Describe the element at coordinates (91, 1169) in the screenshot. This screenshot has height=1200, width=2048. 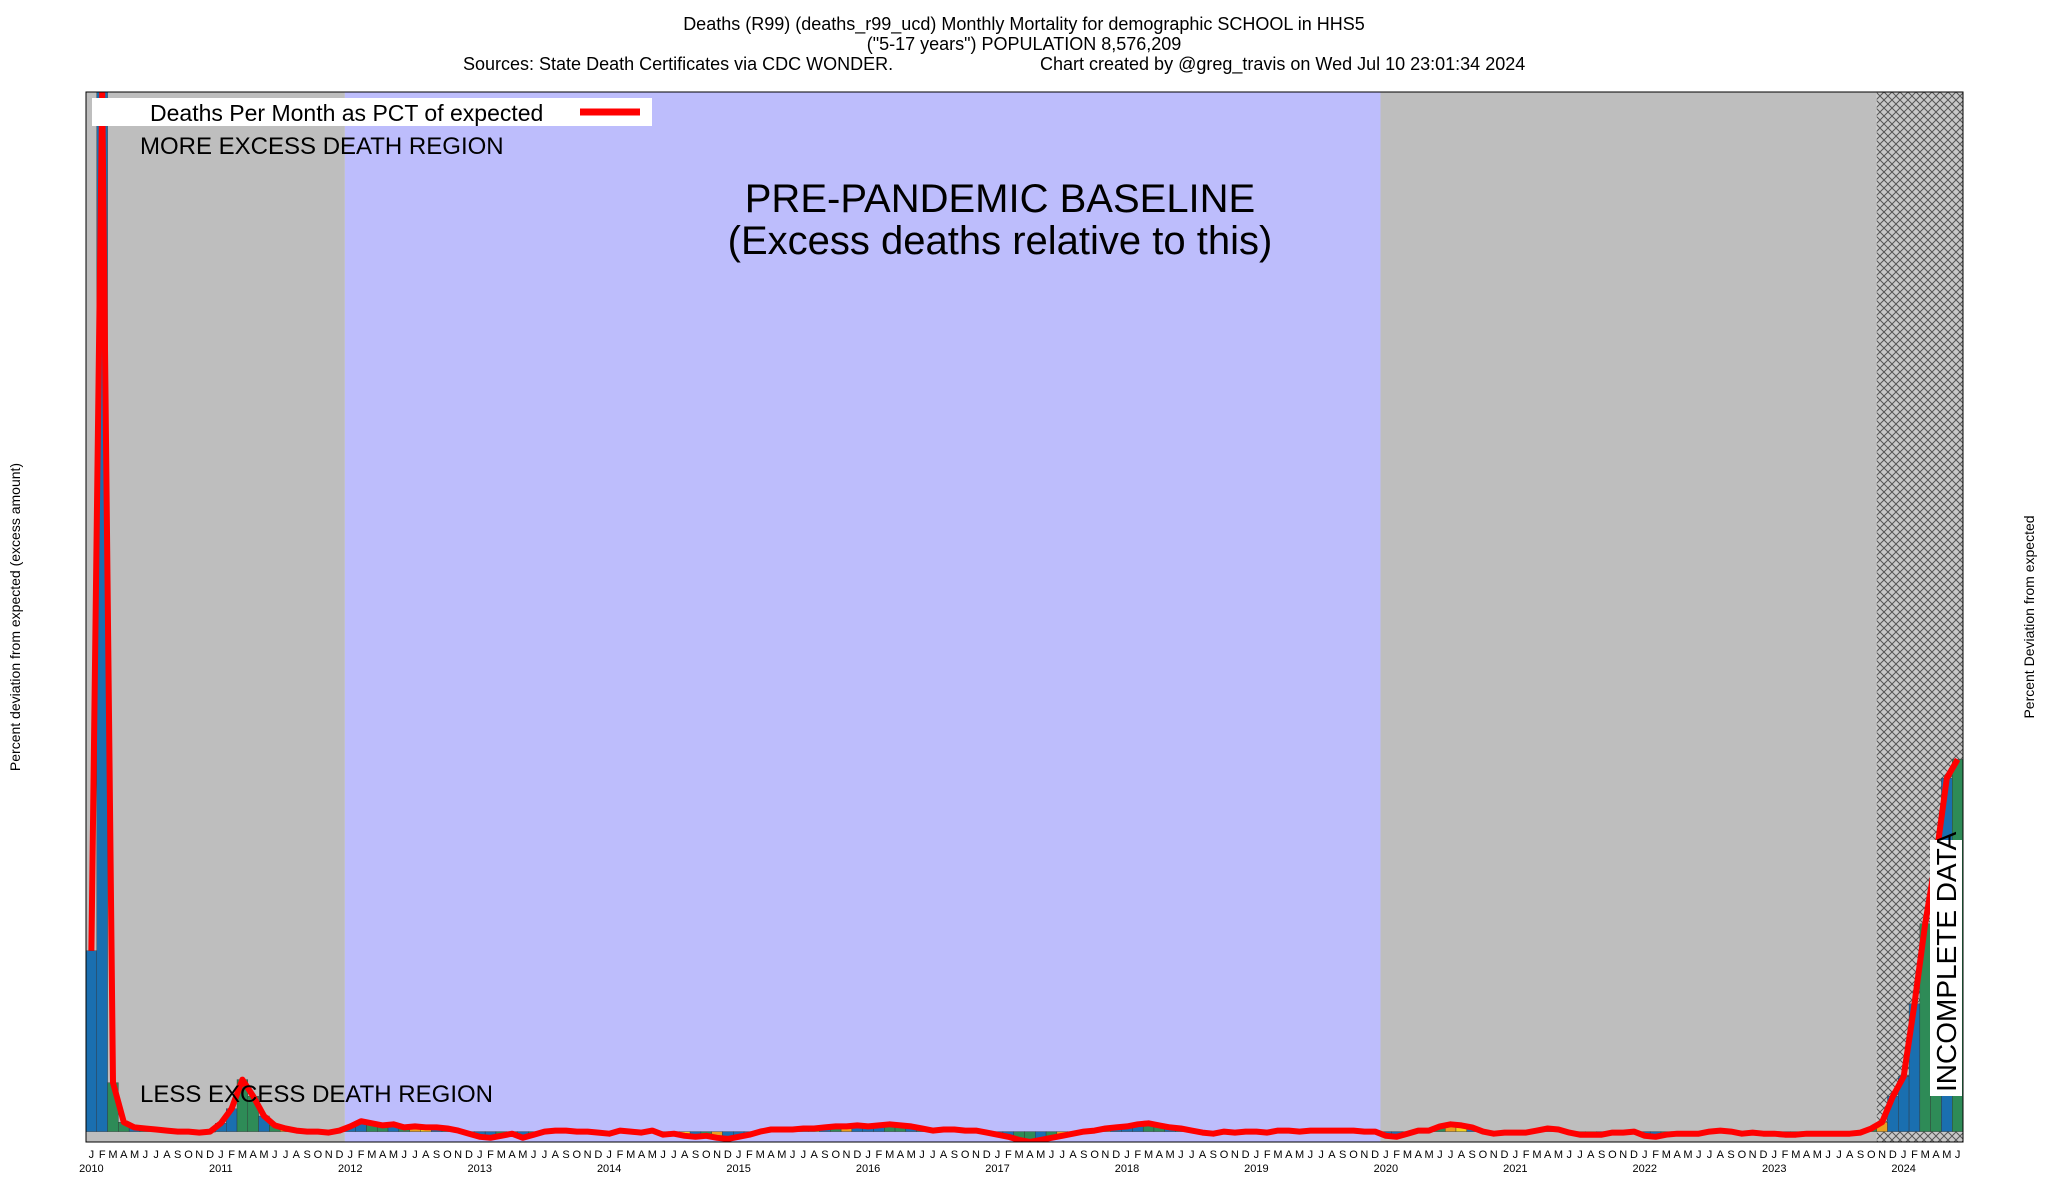
I see `year-label: 2010` at that location.